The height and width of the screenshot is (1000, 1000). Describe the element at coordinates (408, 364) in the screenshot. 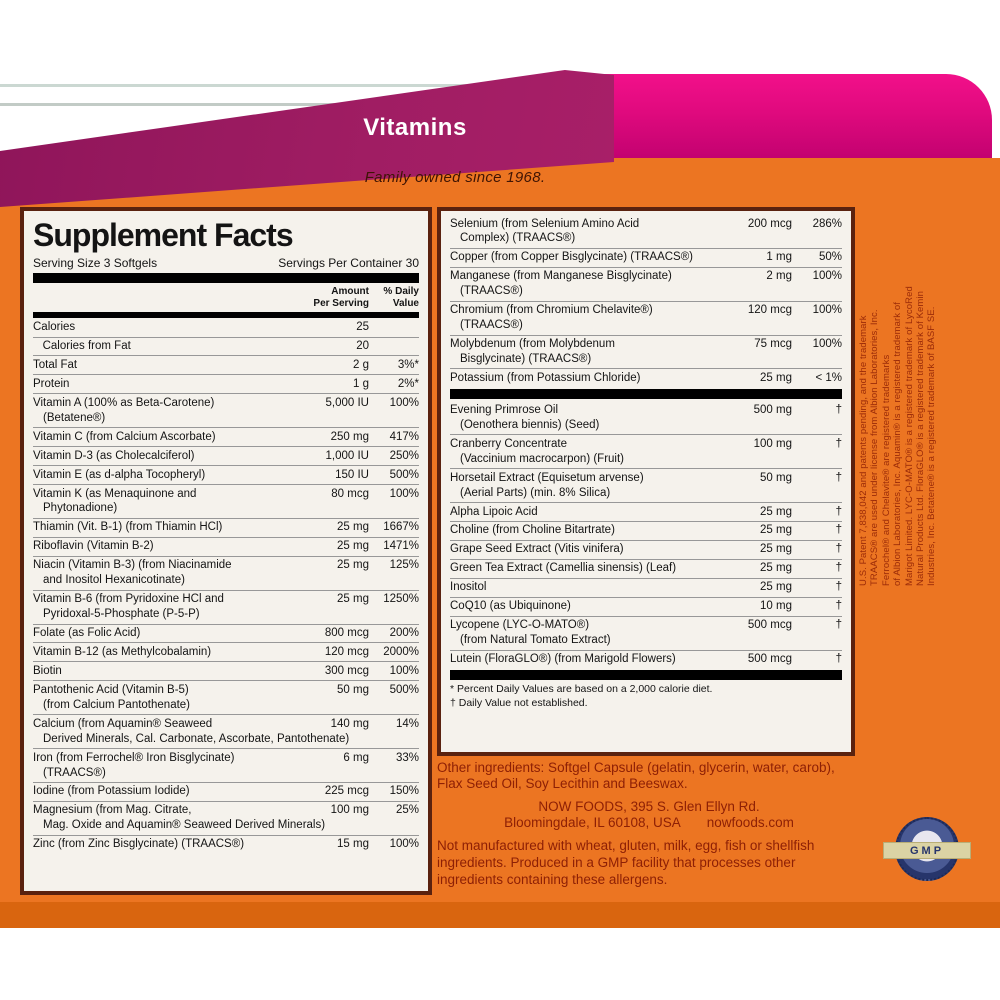

I see `ingredient-daily-value: 3%*` at that location.